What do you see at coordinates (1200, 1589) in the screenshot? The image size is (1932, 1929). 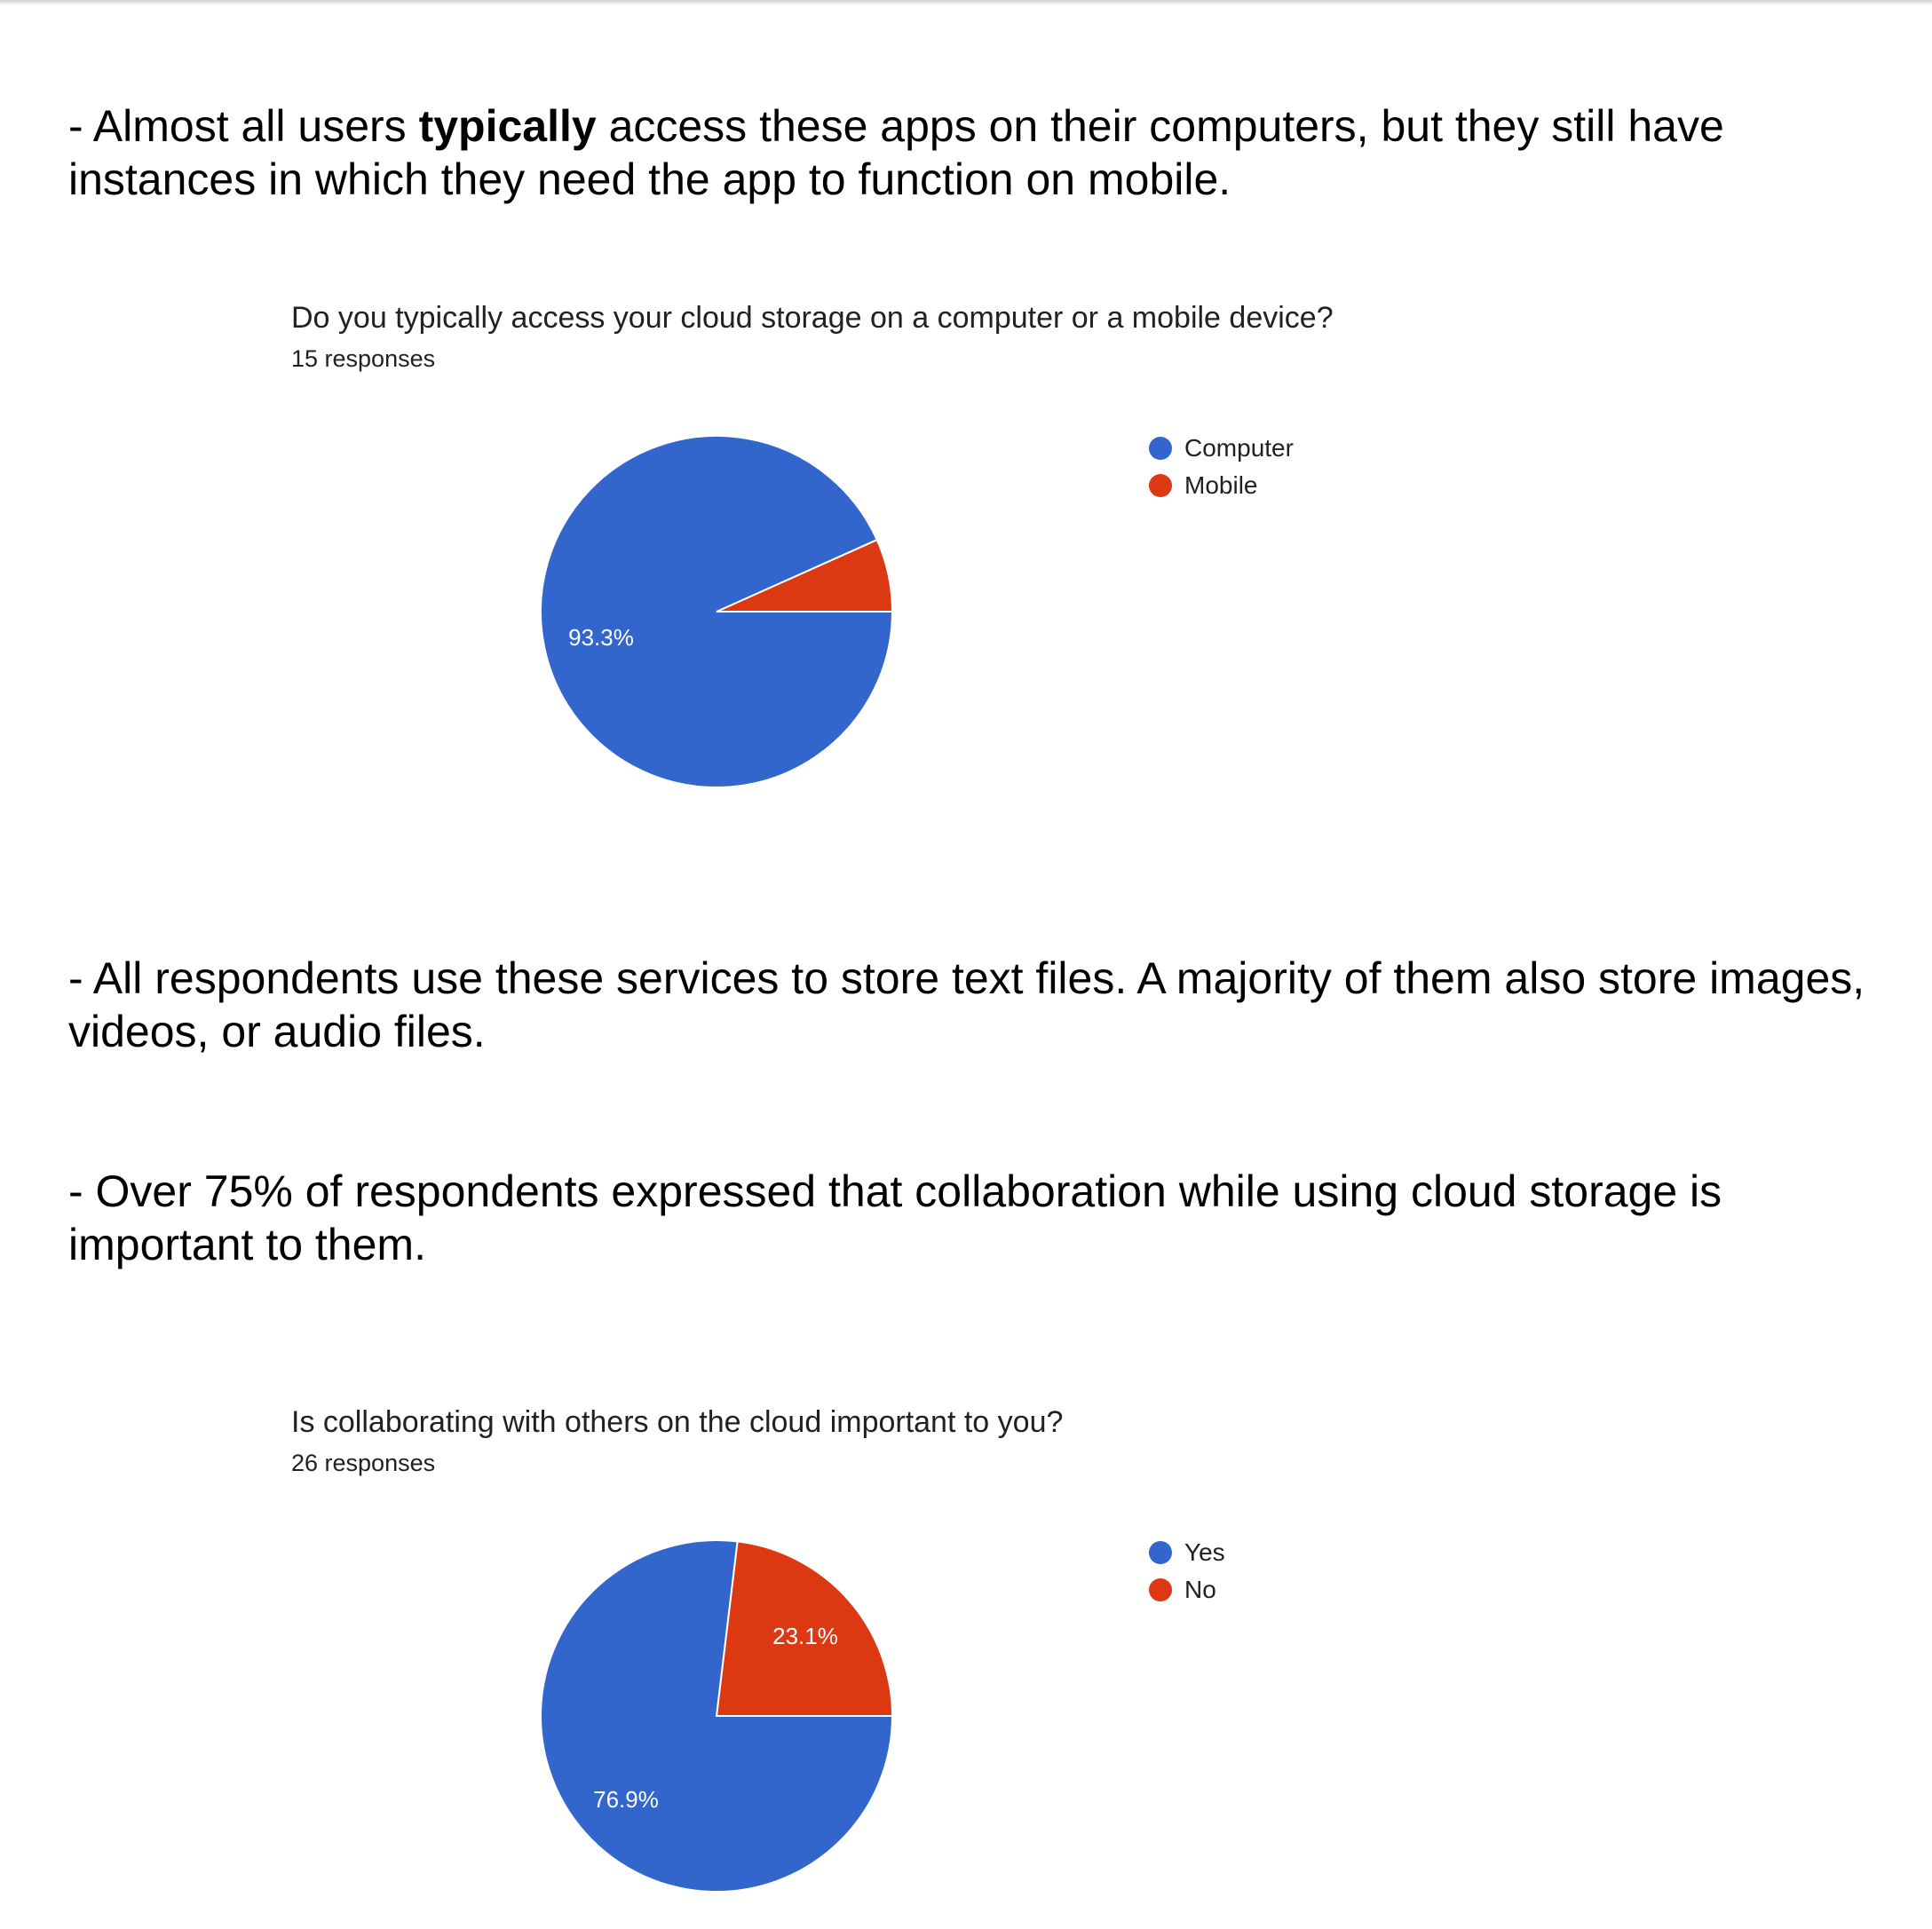 I see `legend-label-no: No` at bounding box center [1200, 1589].